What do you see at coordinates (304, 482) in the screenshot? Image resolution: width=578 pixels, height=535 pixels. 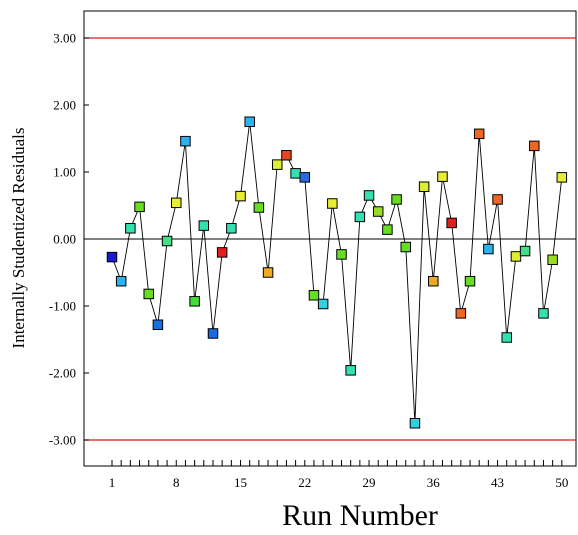 I see `x-tick-label: 22` at bounding box center [304, 482].